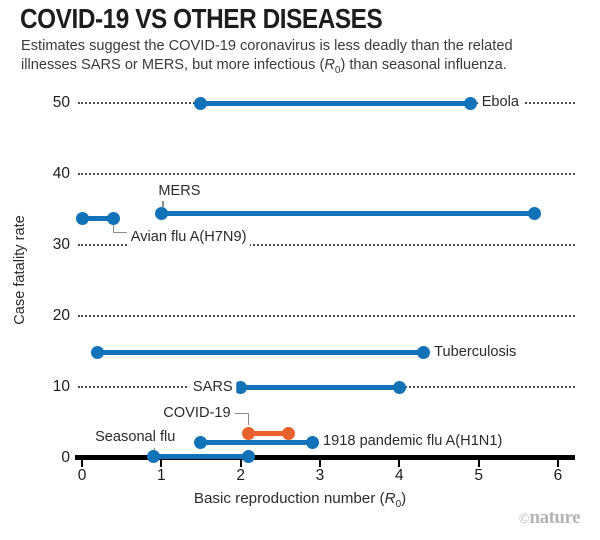  What do you see at coordinates (555, 517) in the screenshot?
I see `brand-name: nature` at bounding box center [555, 517].